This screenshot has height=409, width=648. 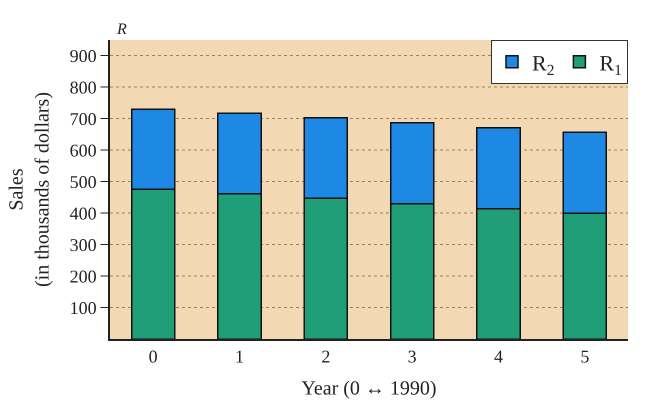 I want to click on legend-label: R$_{2}$, so click(x=543, y=64).